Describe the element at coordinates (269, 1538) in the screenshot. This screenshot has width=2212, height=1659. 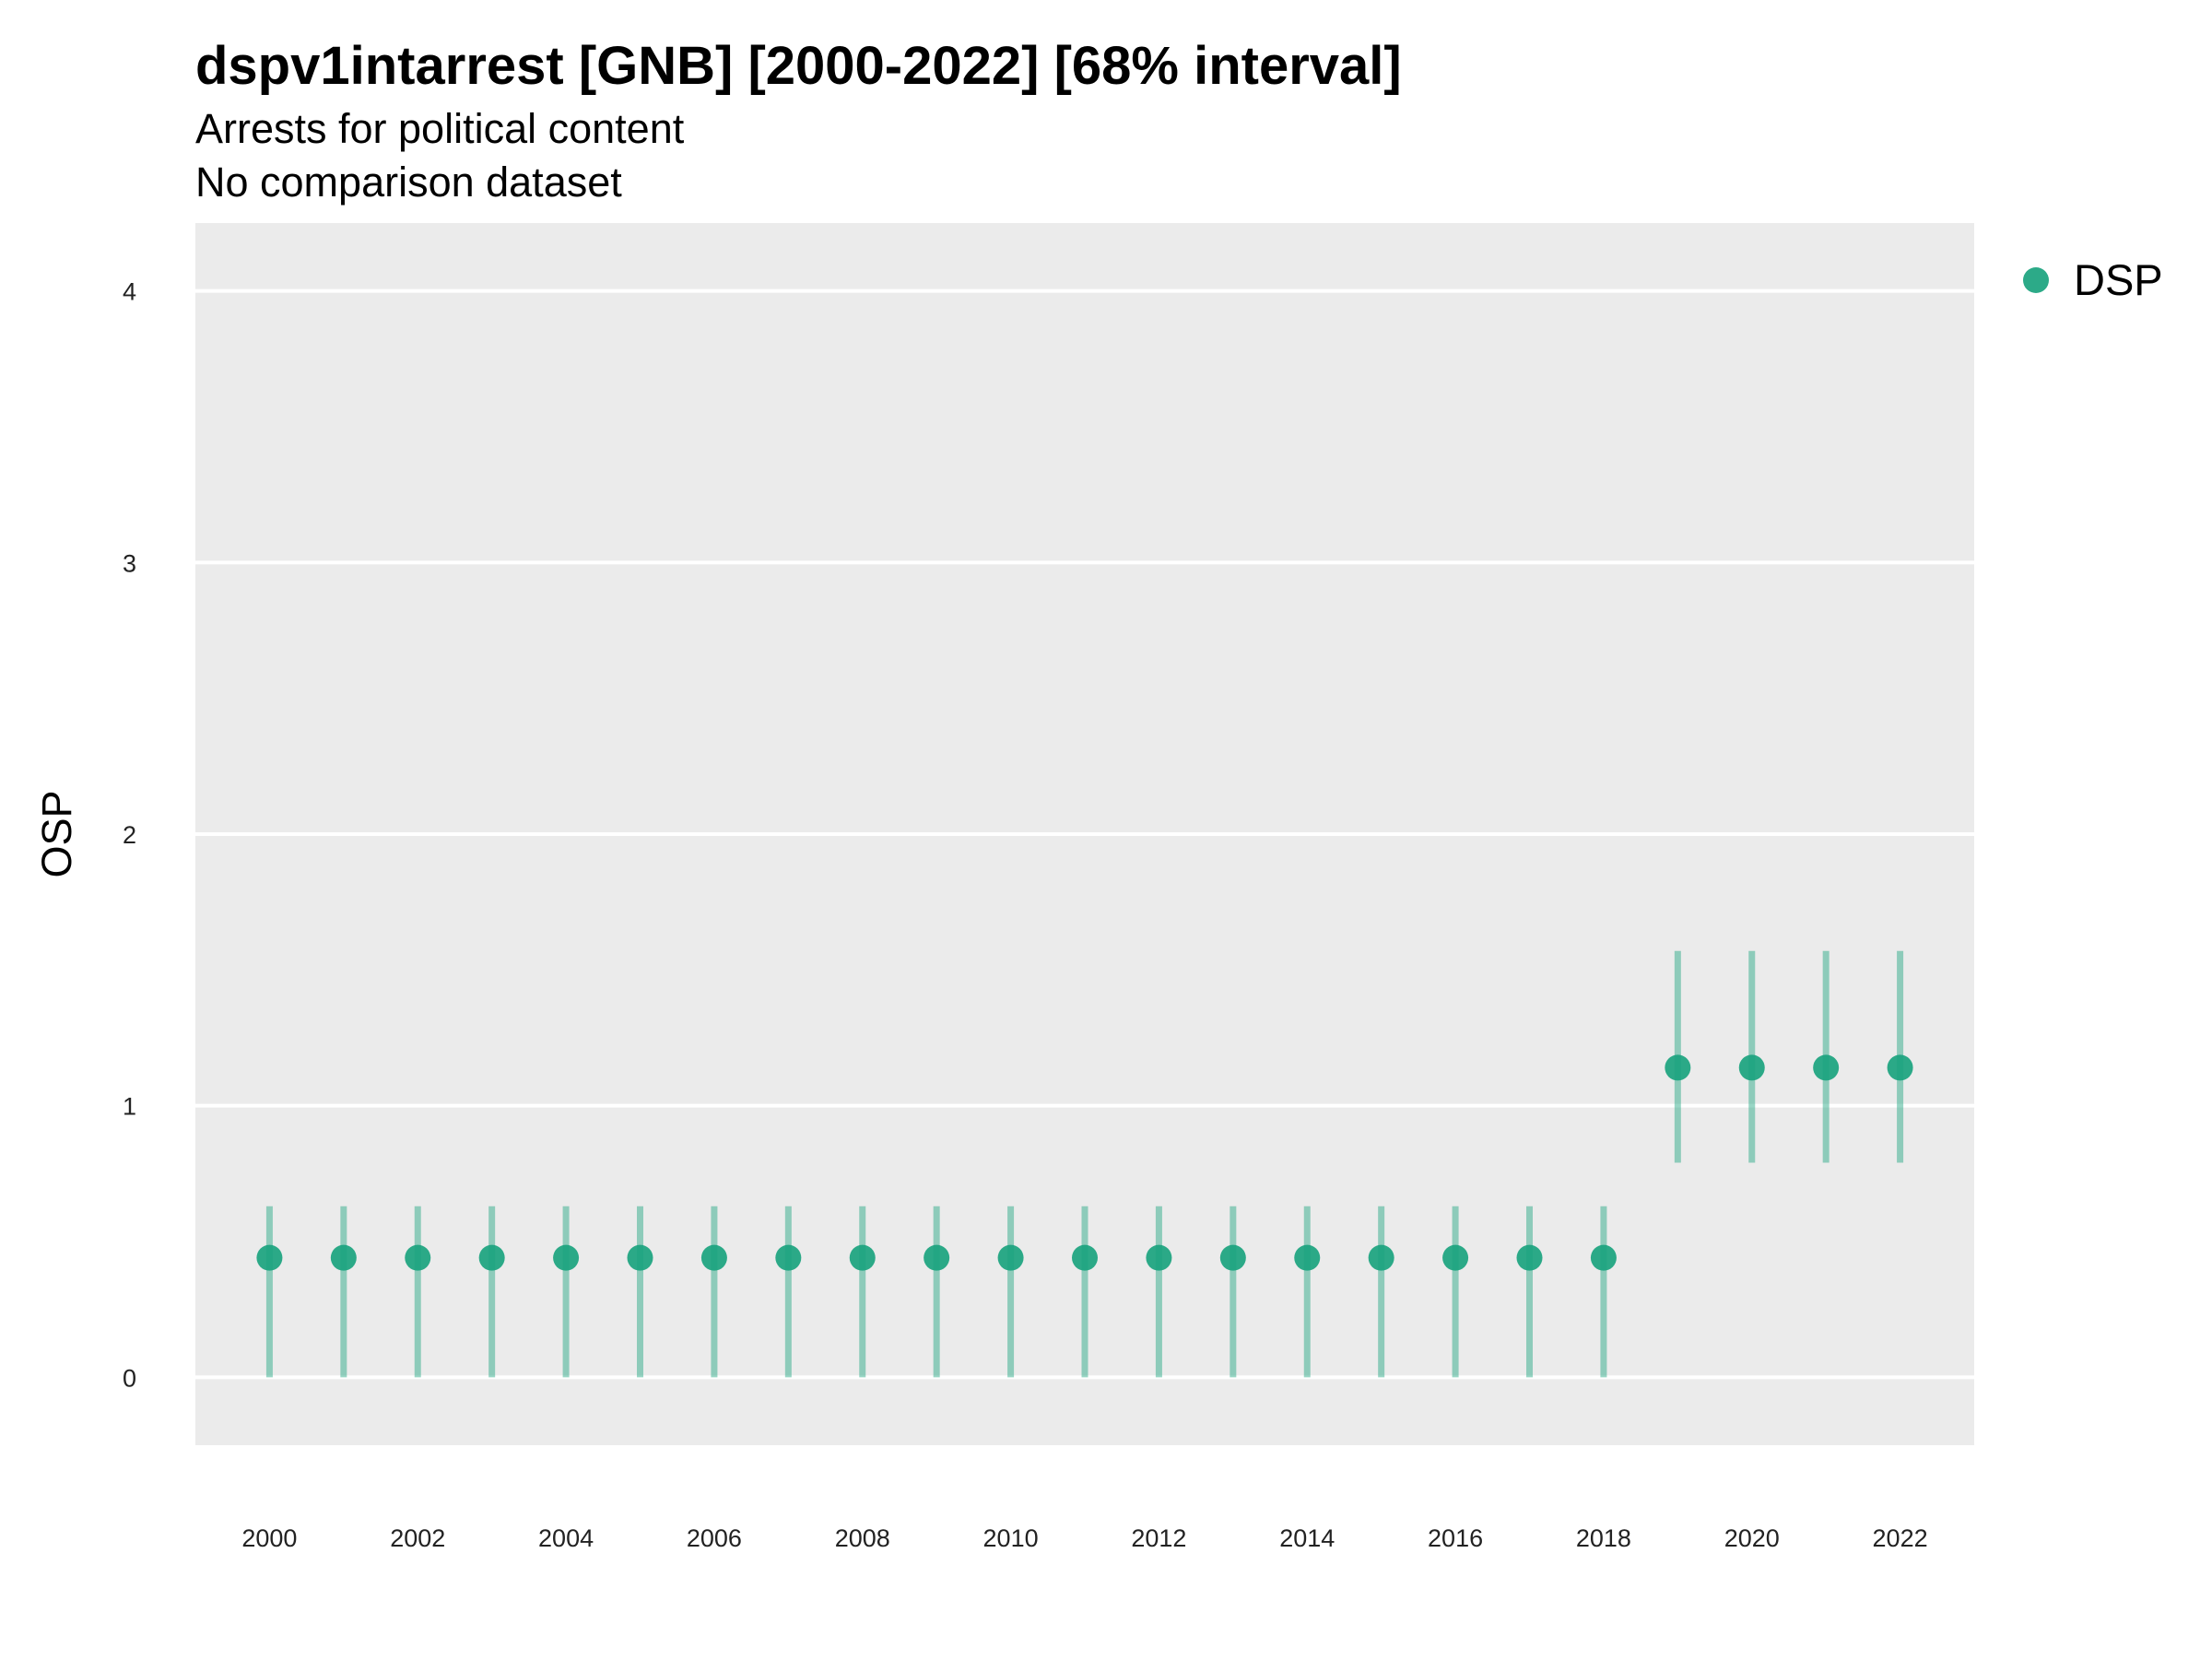
I see `x-tick-label: 2000` at that location.